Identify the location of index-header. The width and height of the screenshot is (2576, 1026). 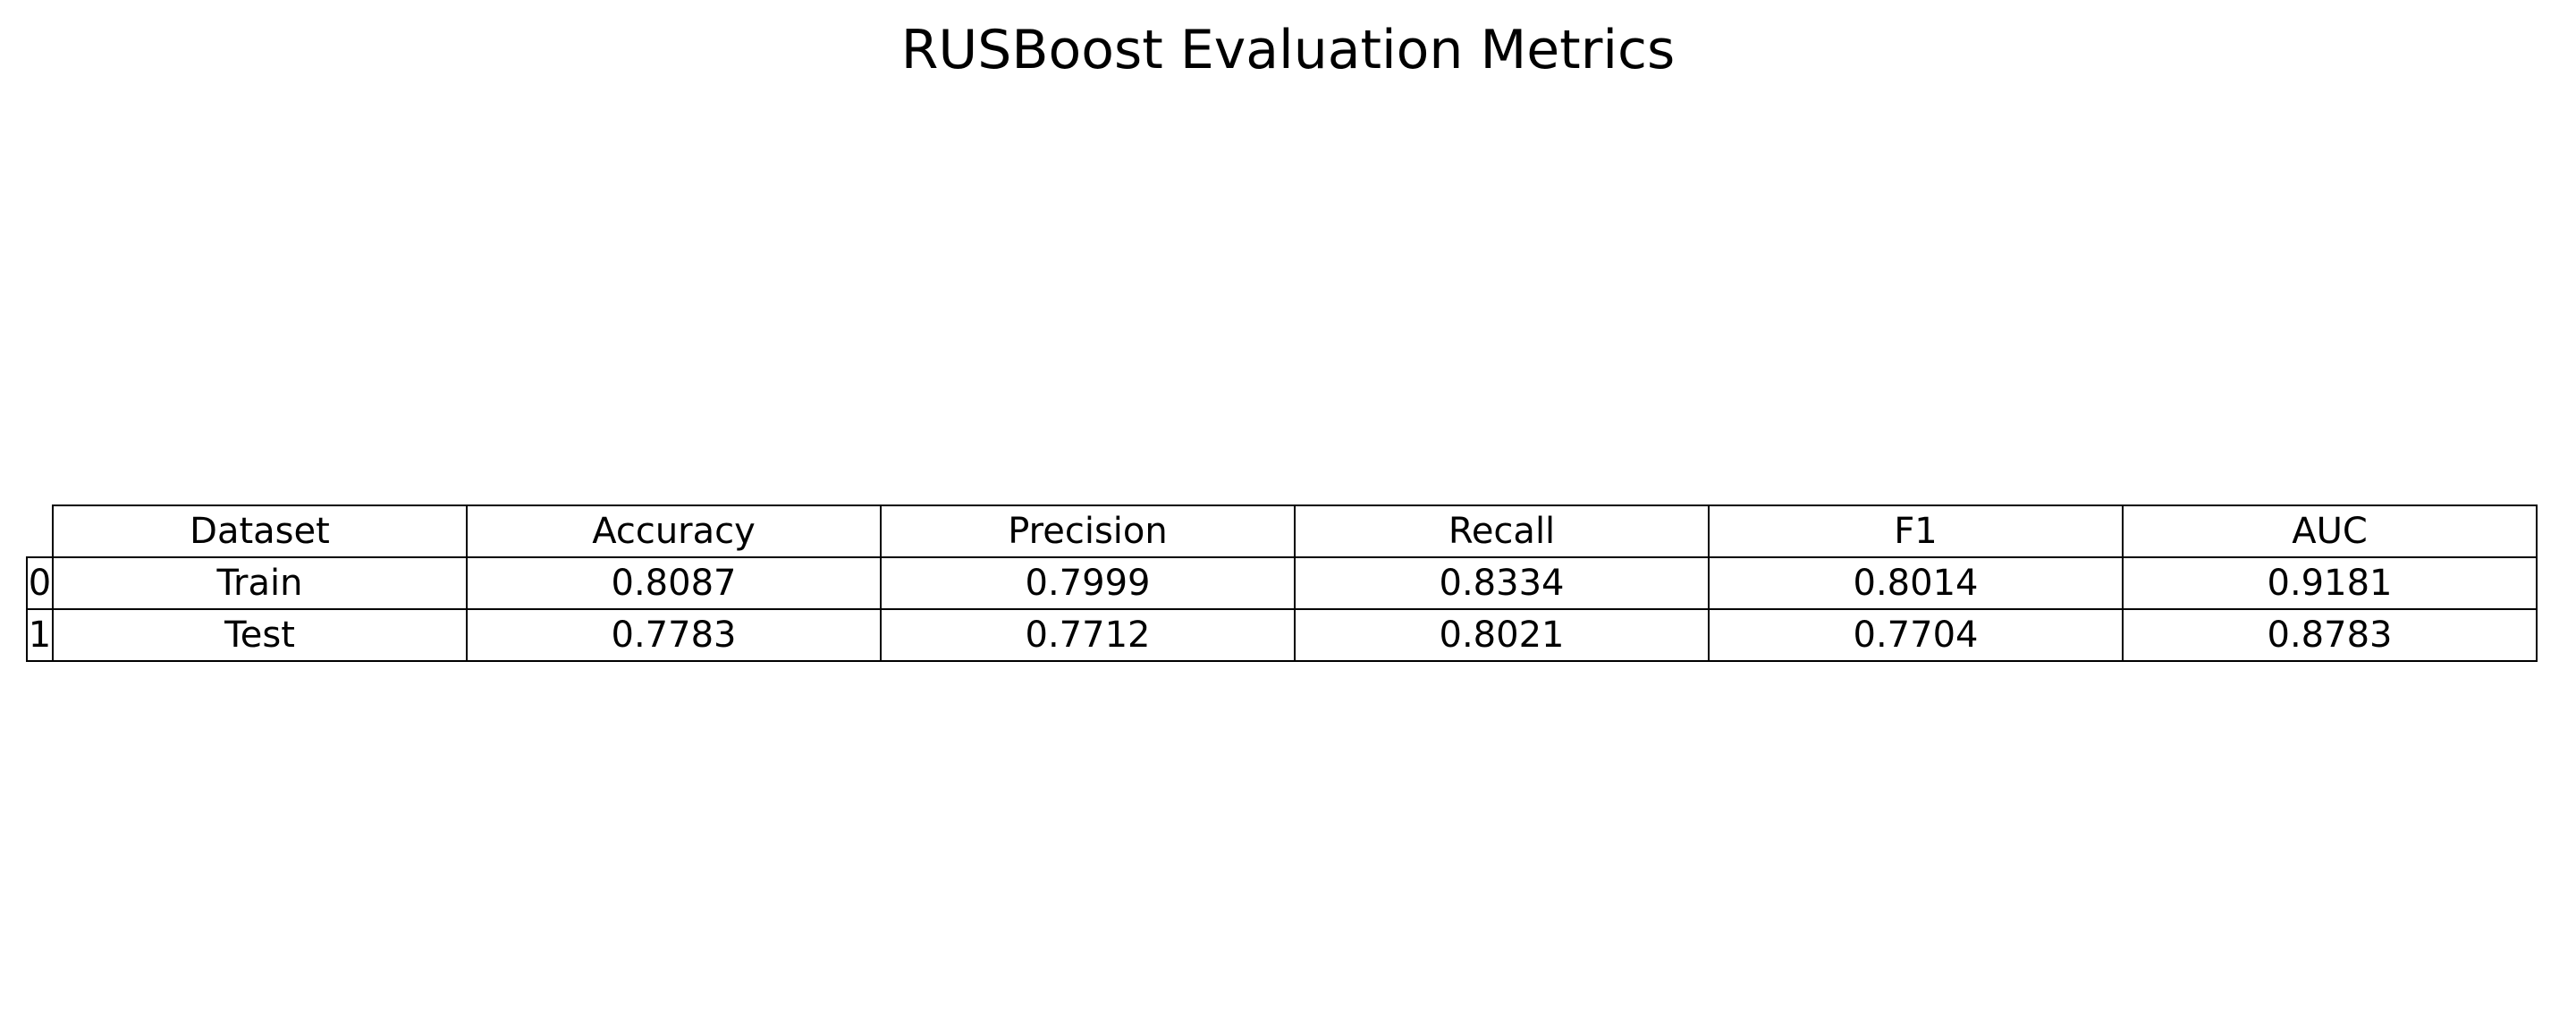
(40, 531).